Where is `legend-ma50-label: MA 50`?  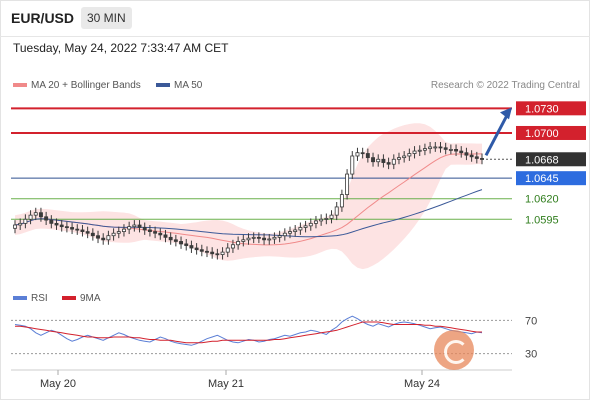
legend-ma50-label: MA 50 is located at coordinates (188, 85).